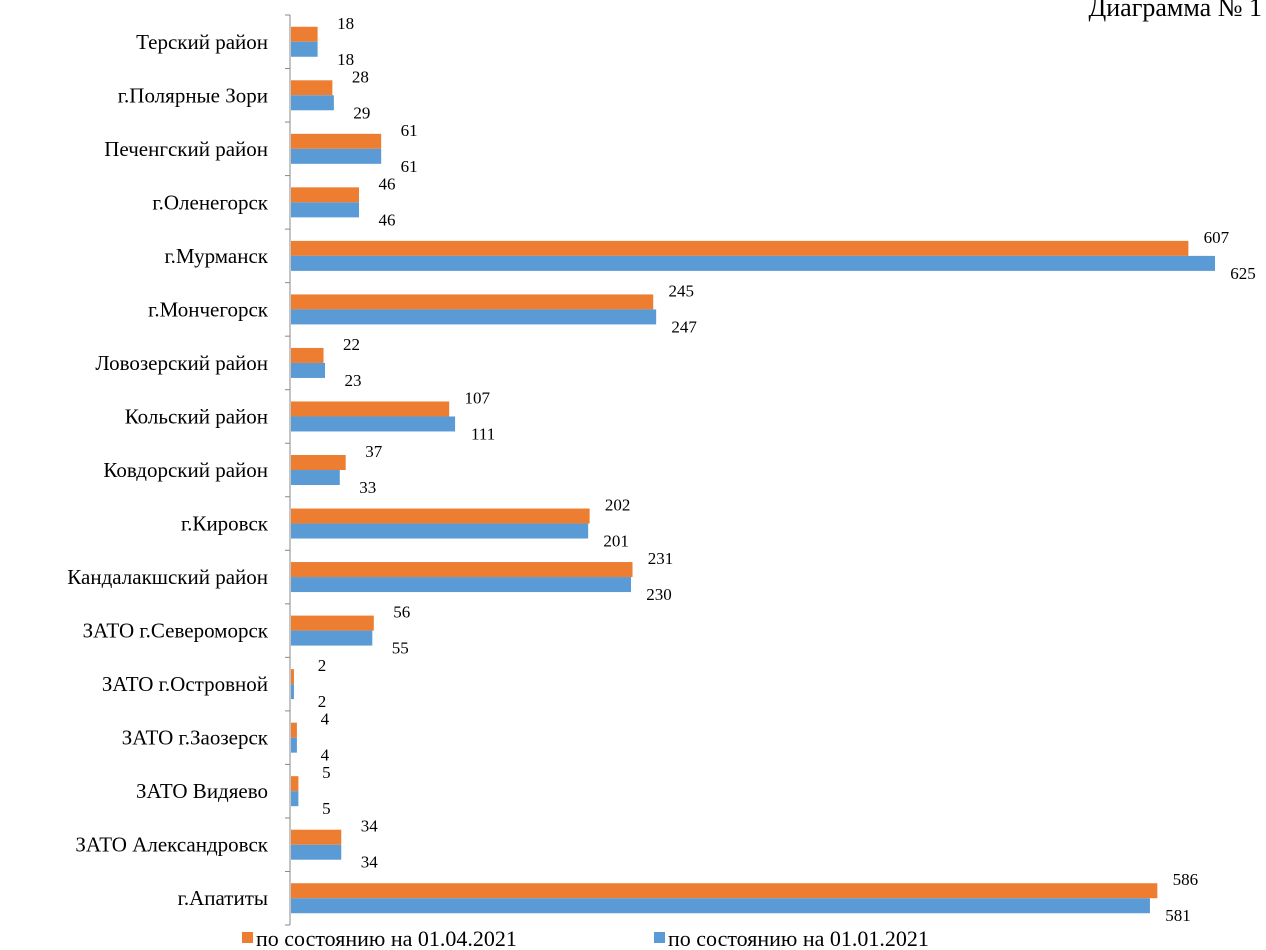  I want to click on category-label: ЗАТО г.Североморск, so click(176, 631).